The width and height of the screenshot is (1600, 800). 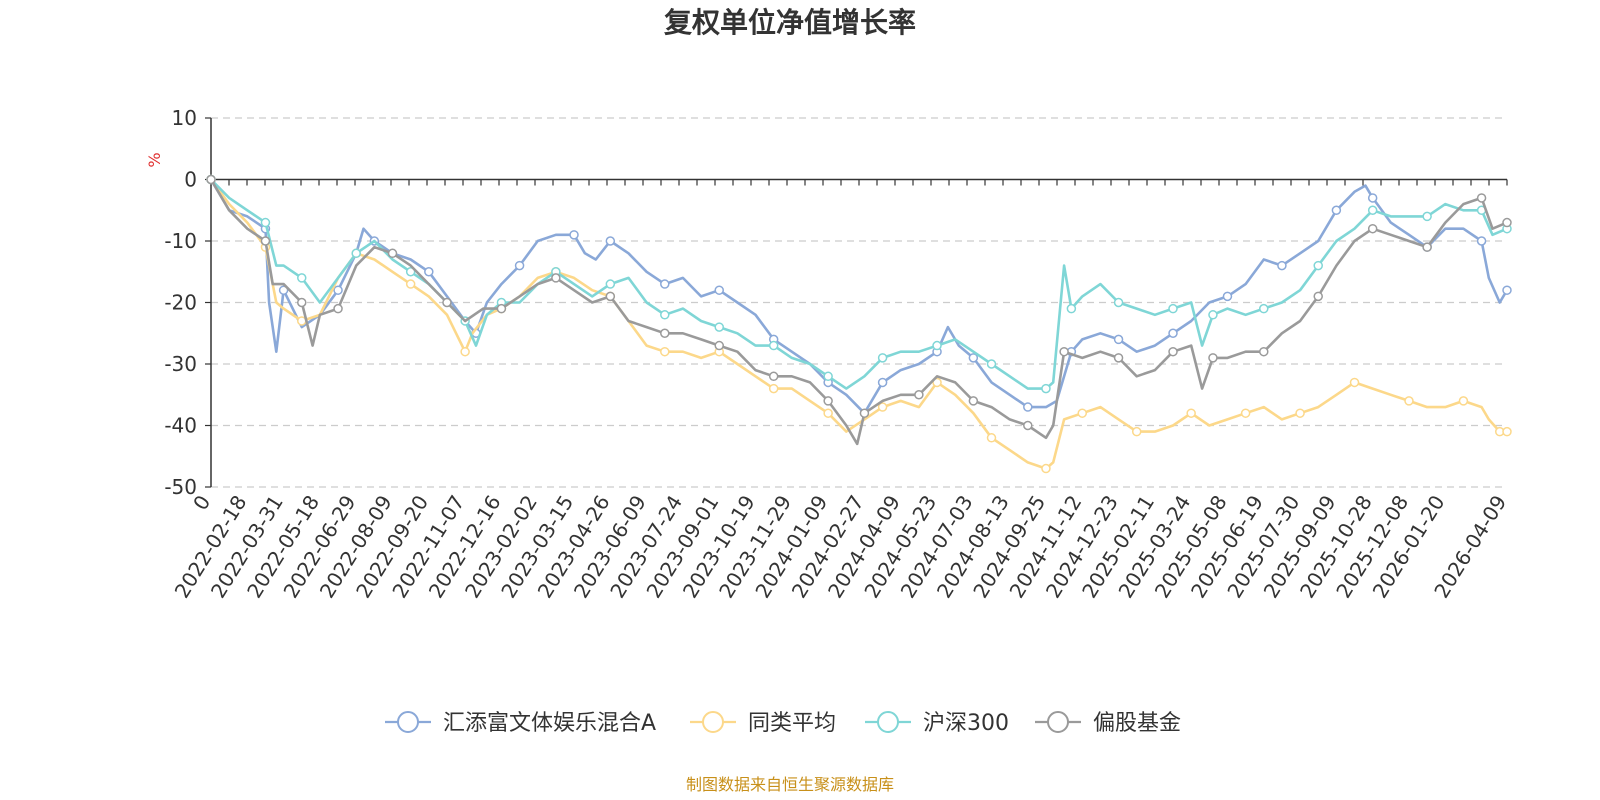 I want to click on legend-item-3: 偏股基金, so click(x=1108, y=723).